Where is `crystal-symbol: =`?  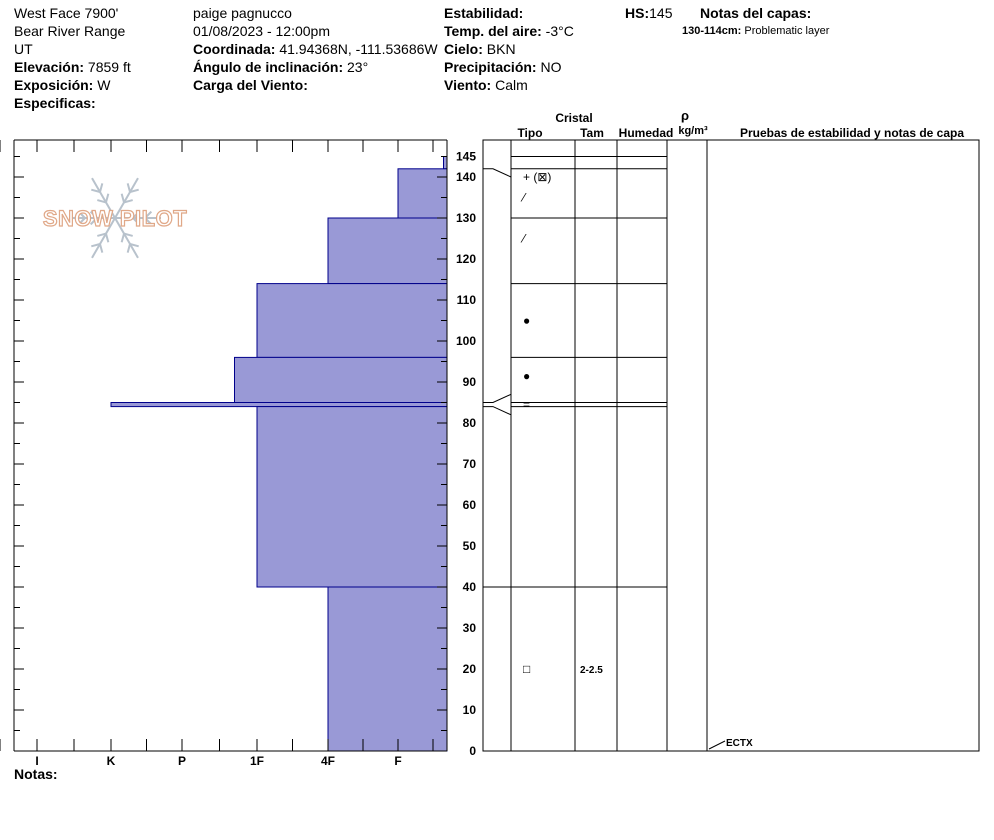 crystal-symbol: = is located at coordinates (526, 405).